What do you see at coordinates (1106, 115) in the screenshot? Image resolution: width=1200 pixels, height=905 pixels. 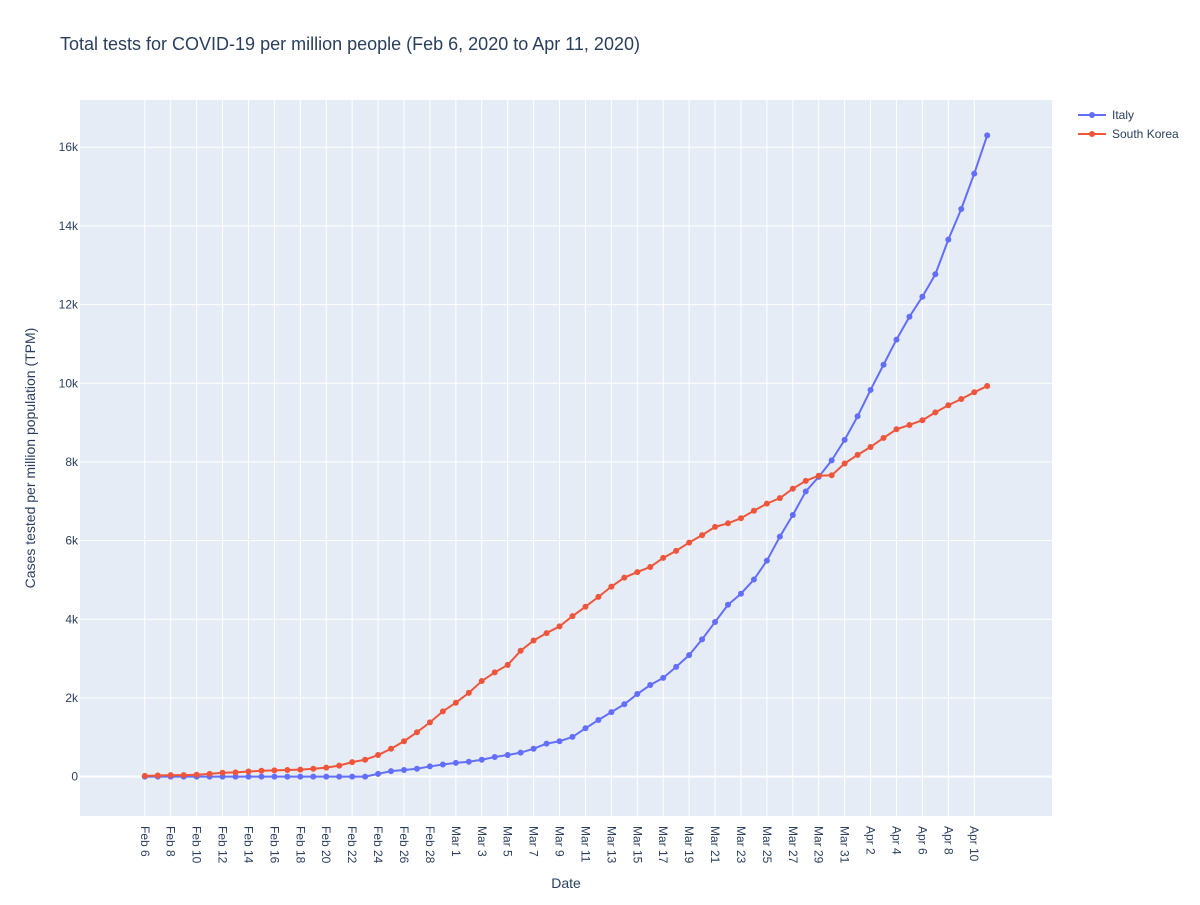 I see `legend-item: Italy` at bounding box center [1106, 115].